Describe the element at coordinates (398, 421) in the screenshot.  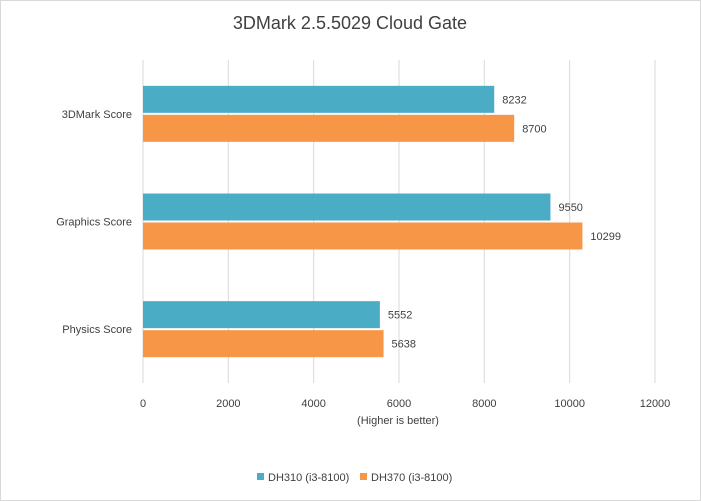
I see `x-axis-label: (Higher is better)` at that location.